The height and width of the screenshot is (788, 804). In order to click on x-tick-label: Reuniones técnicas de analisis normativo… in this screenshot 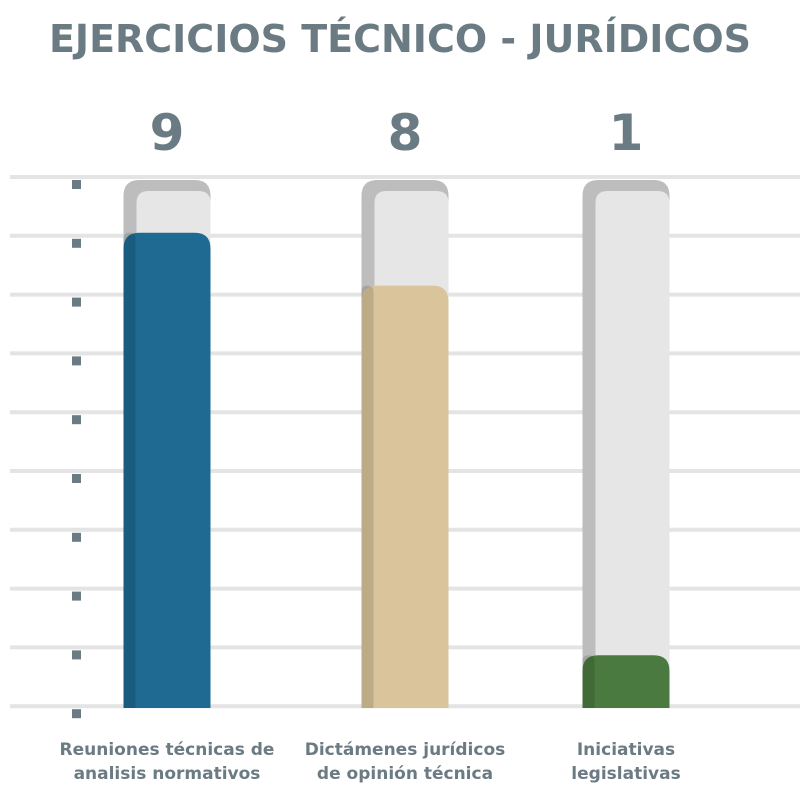, I will do `click(167, 762)`.